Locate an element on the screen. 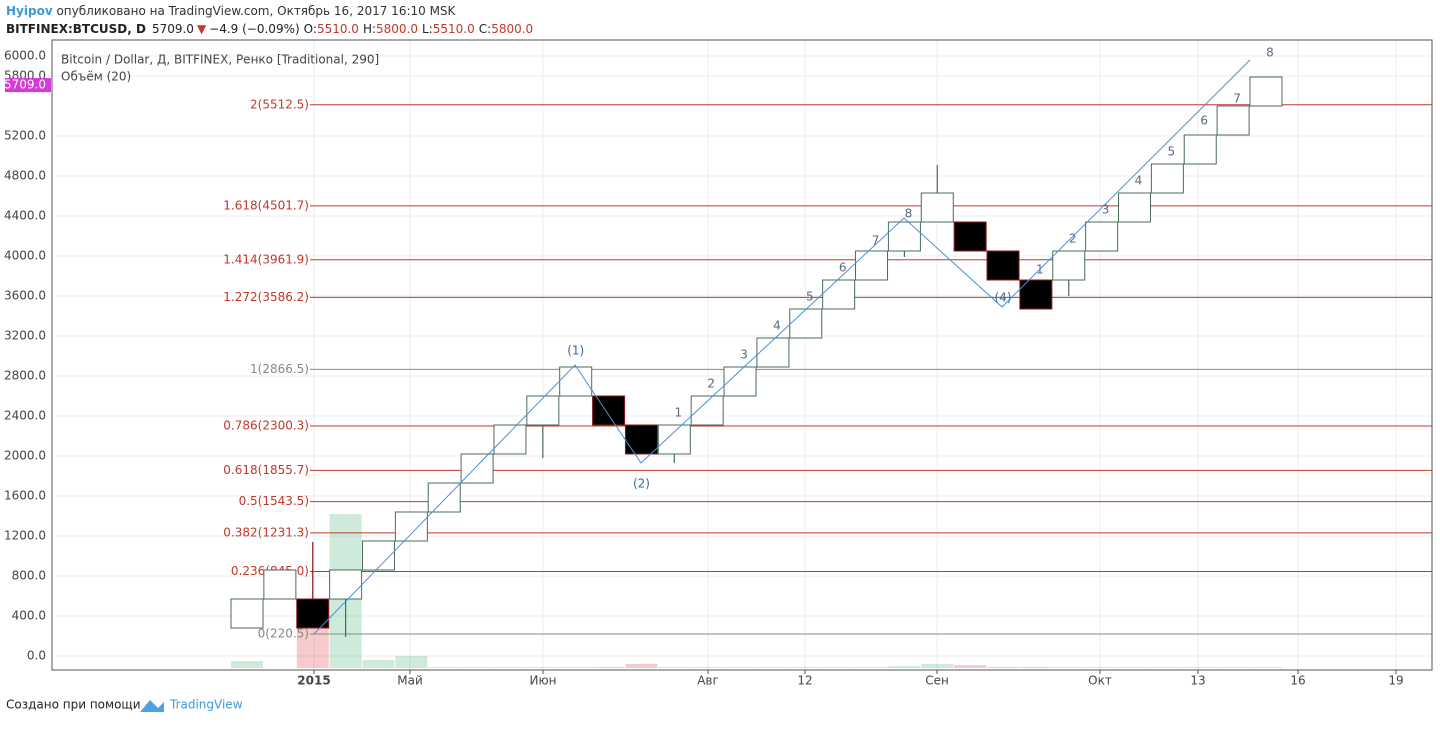  y-tick-label: 3200.0 is located at coordinates (25, 336).